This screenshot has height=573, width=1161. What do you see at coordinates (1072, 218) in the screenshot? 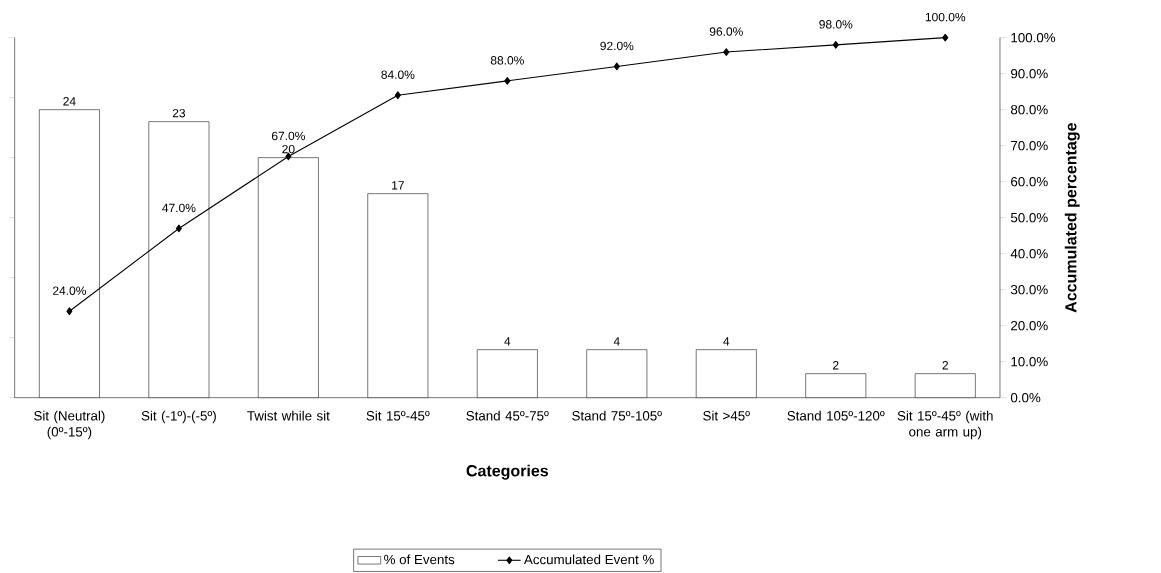
I see `y2-axis-title: Accumulated percentage` at bounding box center [1072, 218].